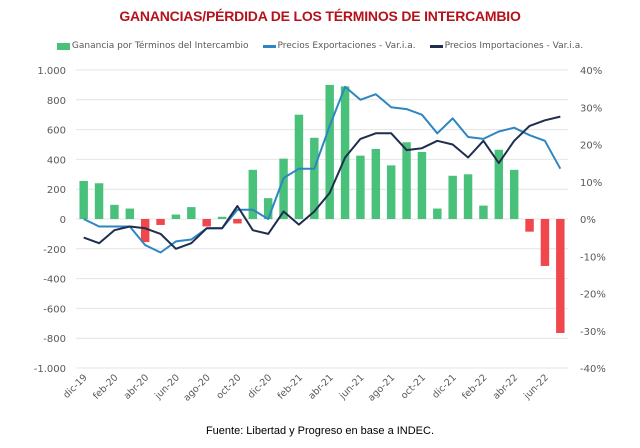 The width and height of the screenshot is (640, 448). What do you see at coordinates (475, 387) in the screenshot?
I see `x-axis-tick-label: feb-22` at bounding box center [475, 387].